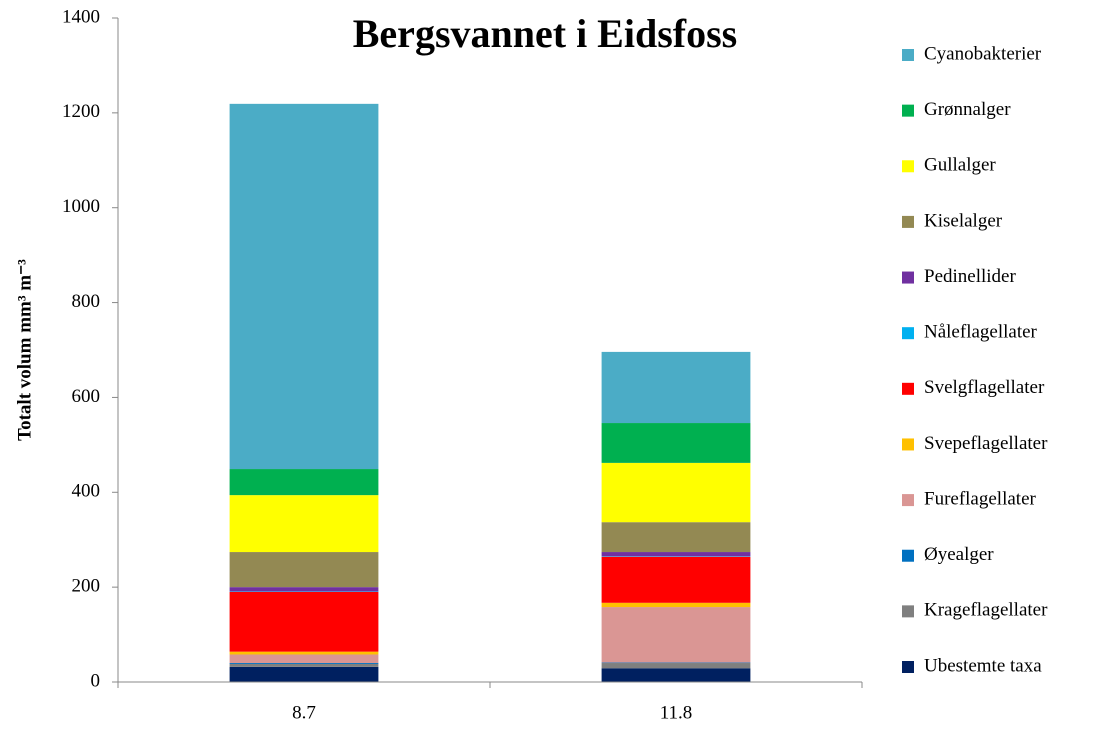 The height and width of the screenshot is (729, 1094). I want to click on legend-label: Krageflagellater, so click(986, 610).